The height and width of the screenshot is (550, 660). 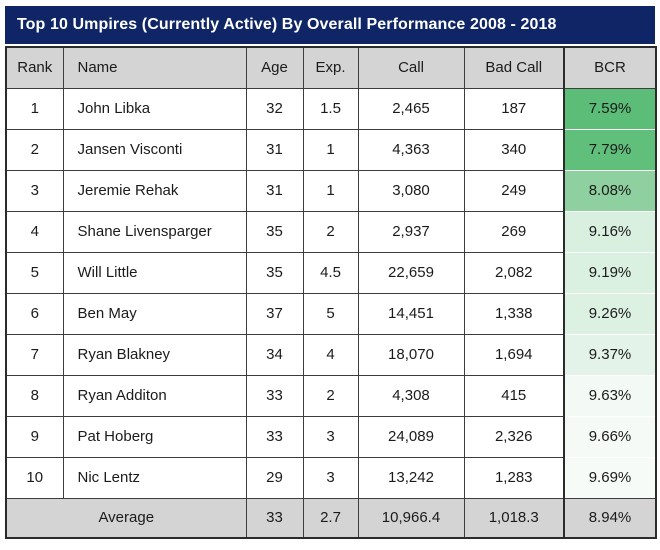 I want to click on cell-bad-call: 1,338, so click(x=514, y=313).